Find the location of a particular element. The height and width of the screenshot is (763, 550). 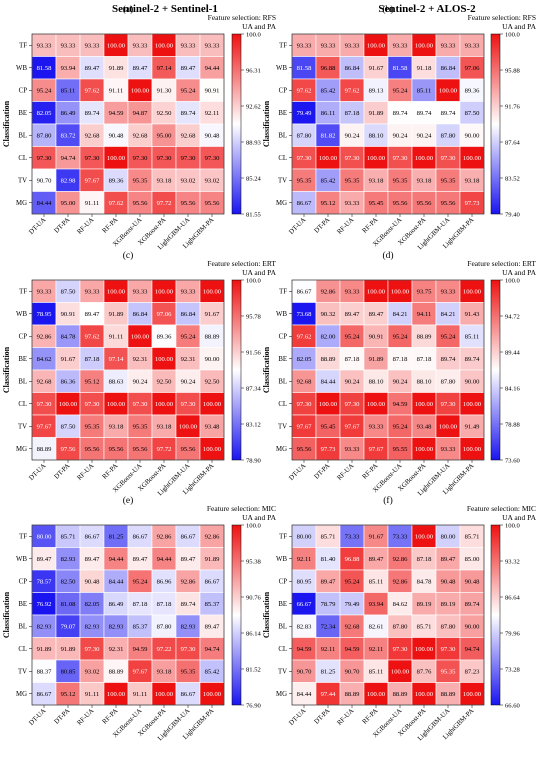

cell-value-label: 91.43 is located at coordinates (473, 314).